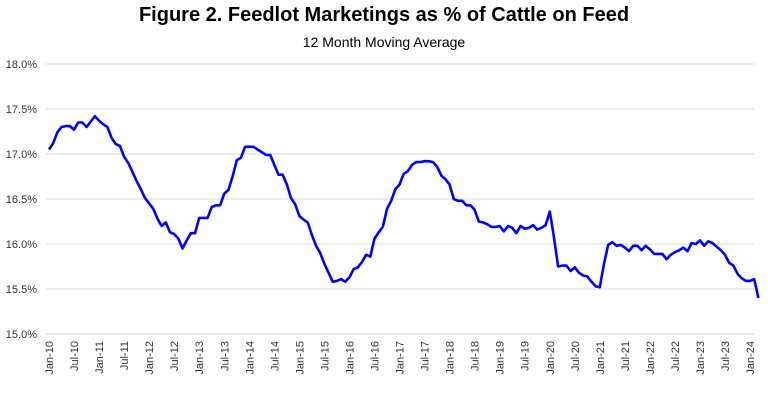  What do you see at coordinates (250, 358) in the screenshot?
I see `x-tick-label: Jan-14` at bounding box center [250, 358].